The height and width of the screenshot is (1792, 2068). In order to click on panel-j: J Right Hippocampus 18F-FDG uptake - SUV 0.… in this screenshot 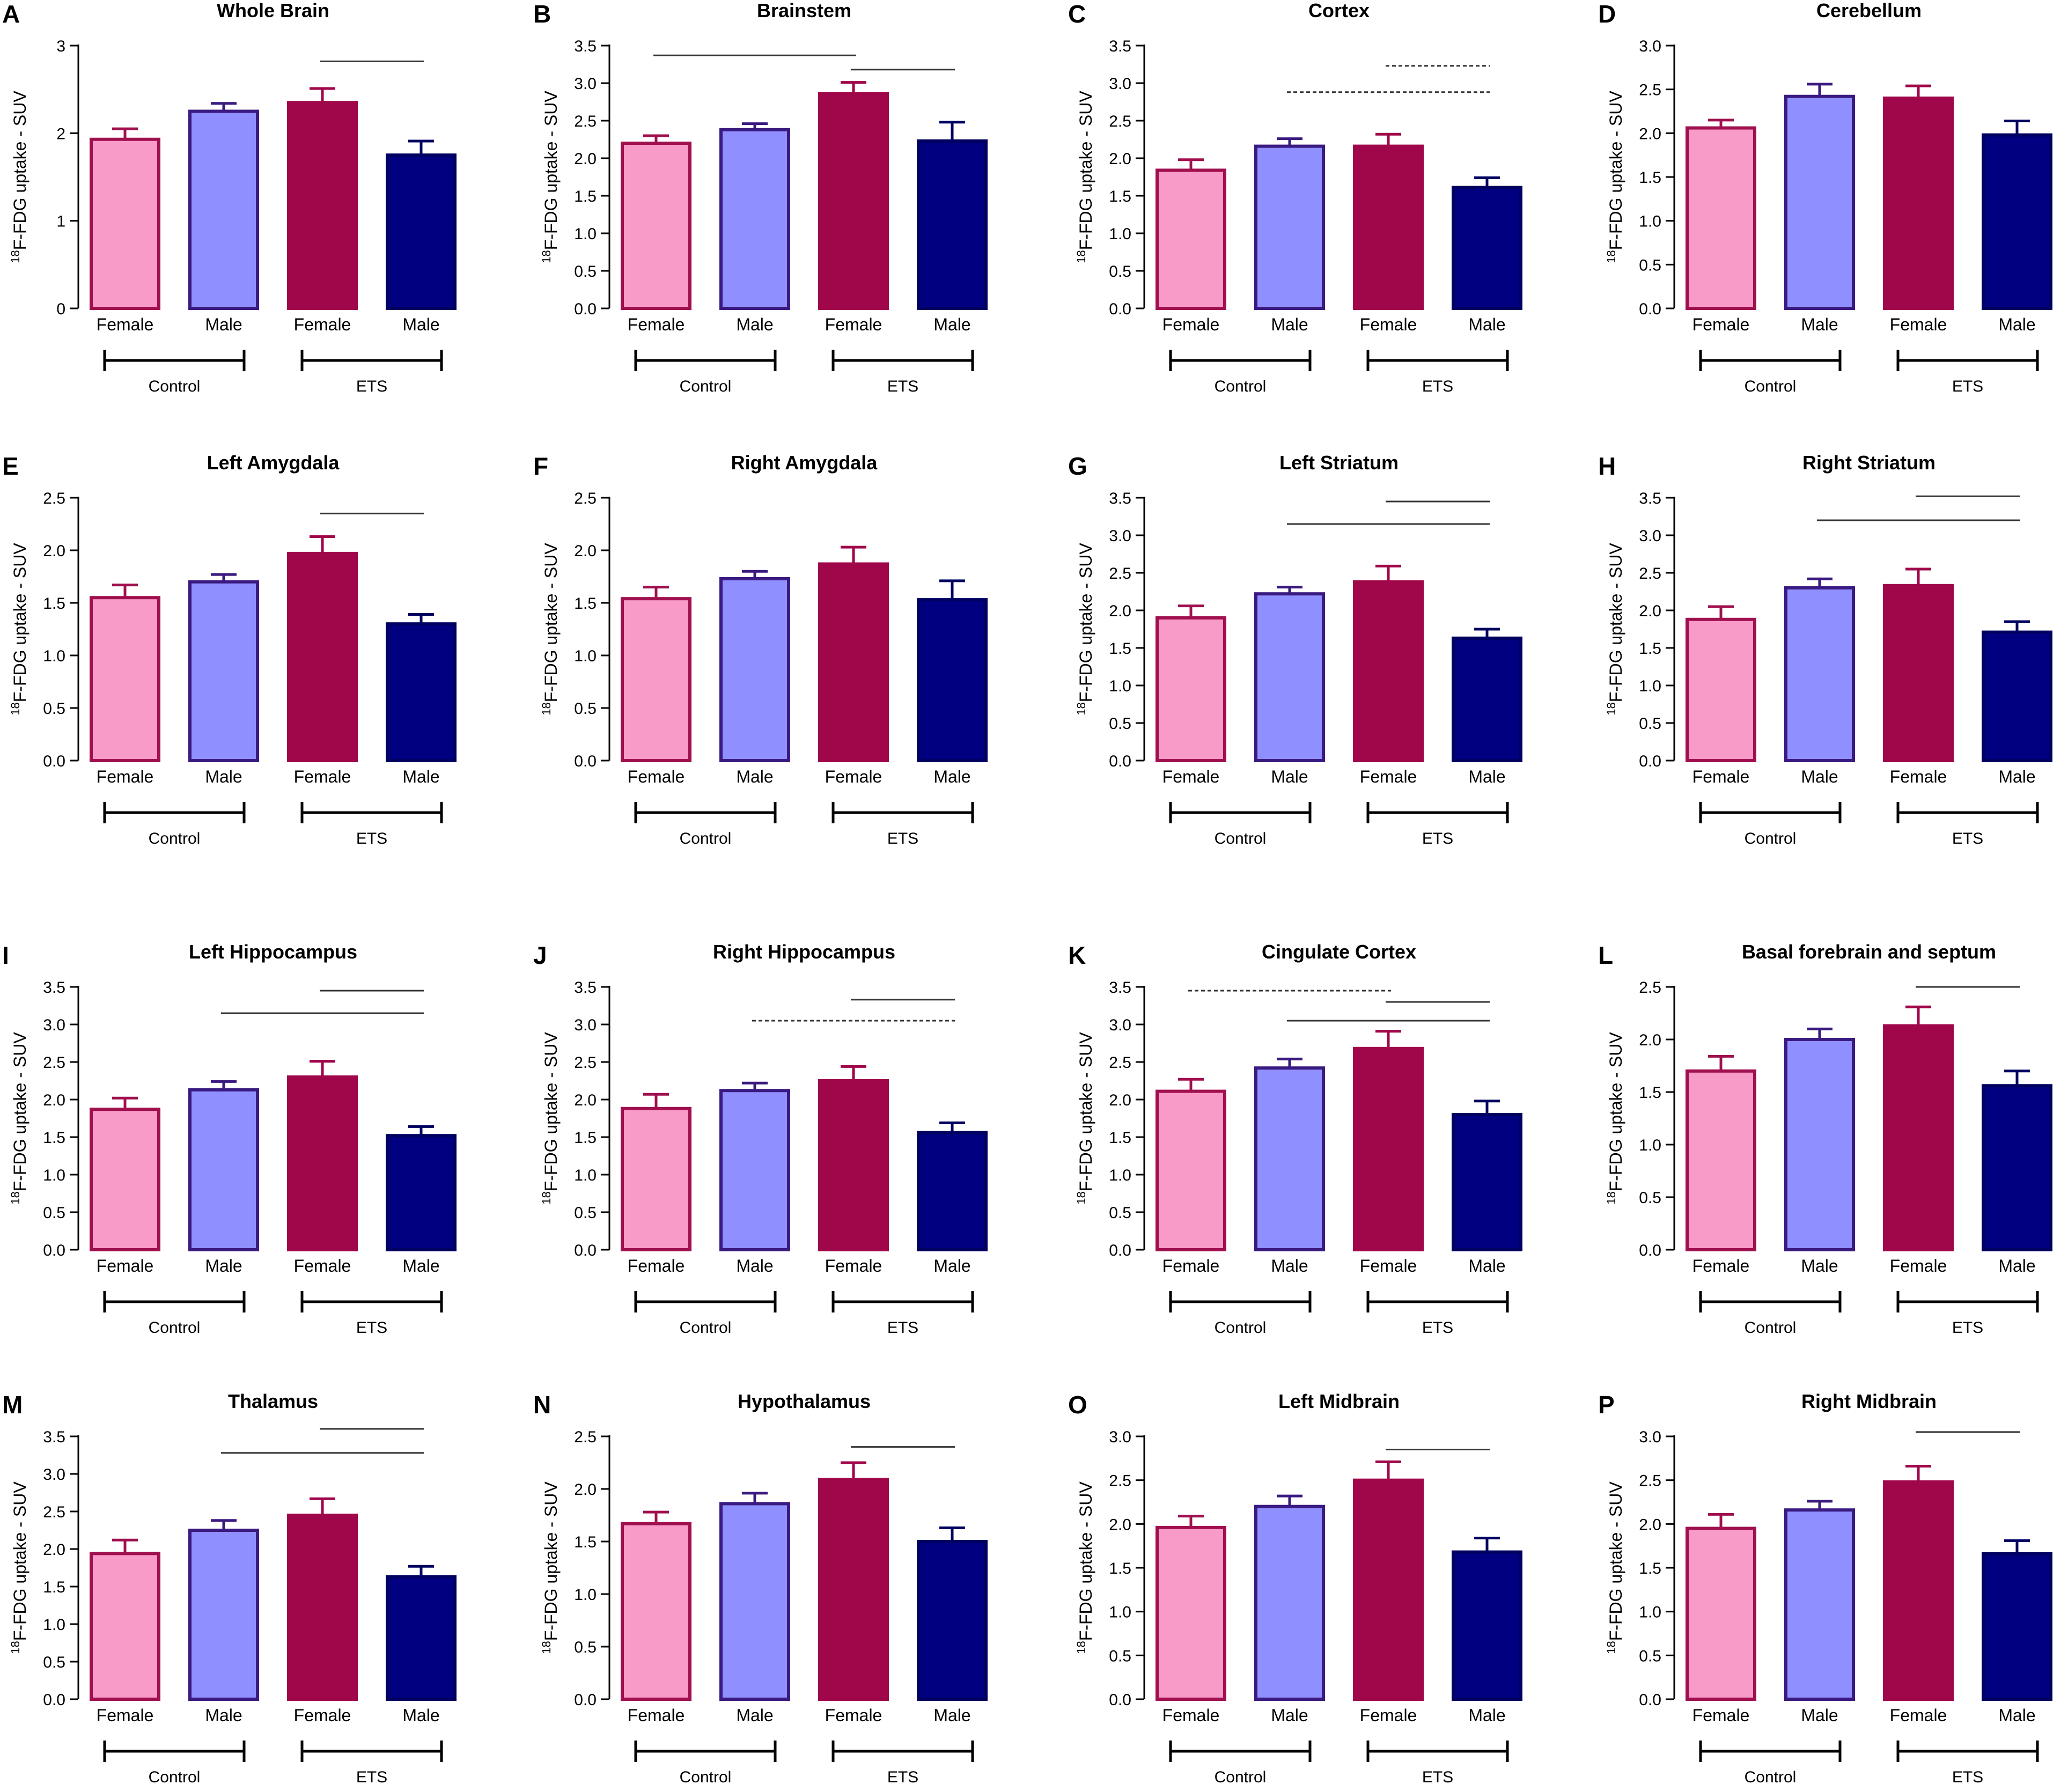, I will do `click(760, 1139)`.